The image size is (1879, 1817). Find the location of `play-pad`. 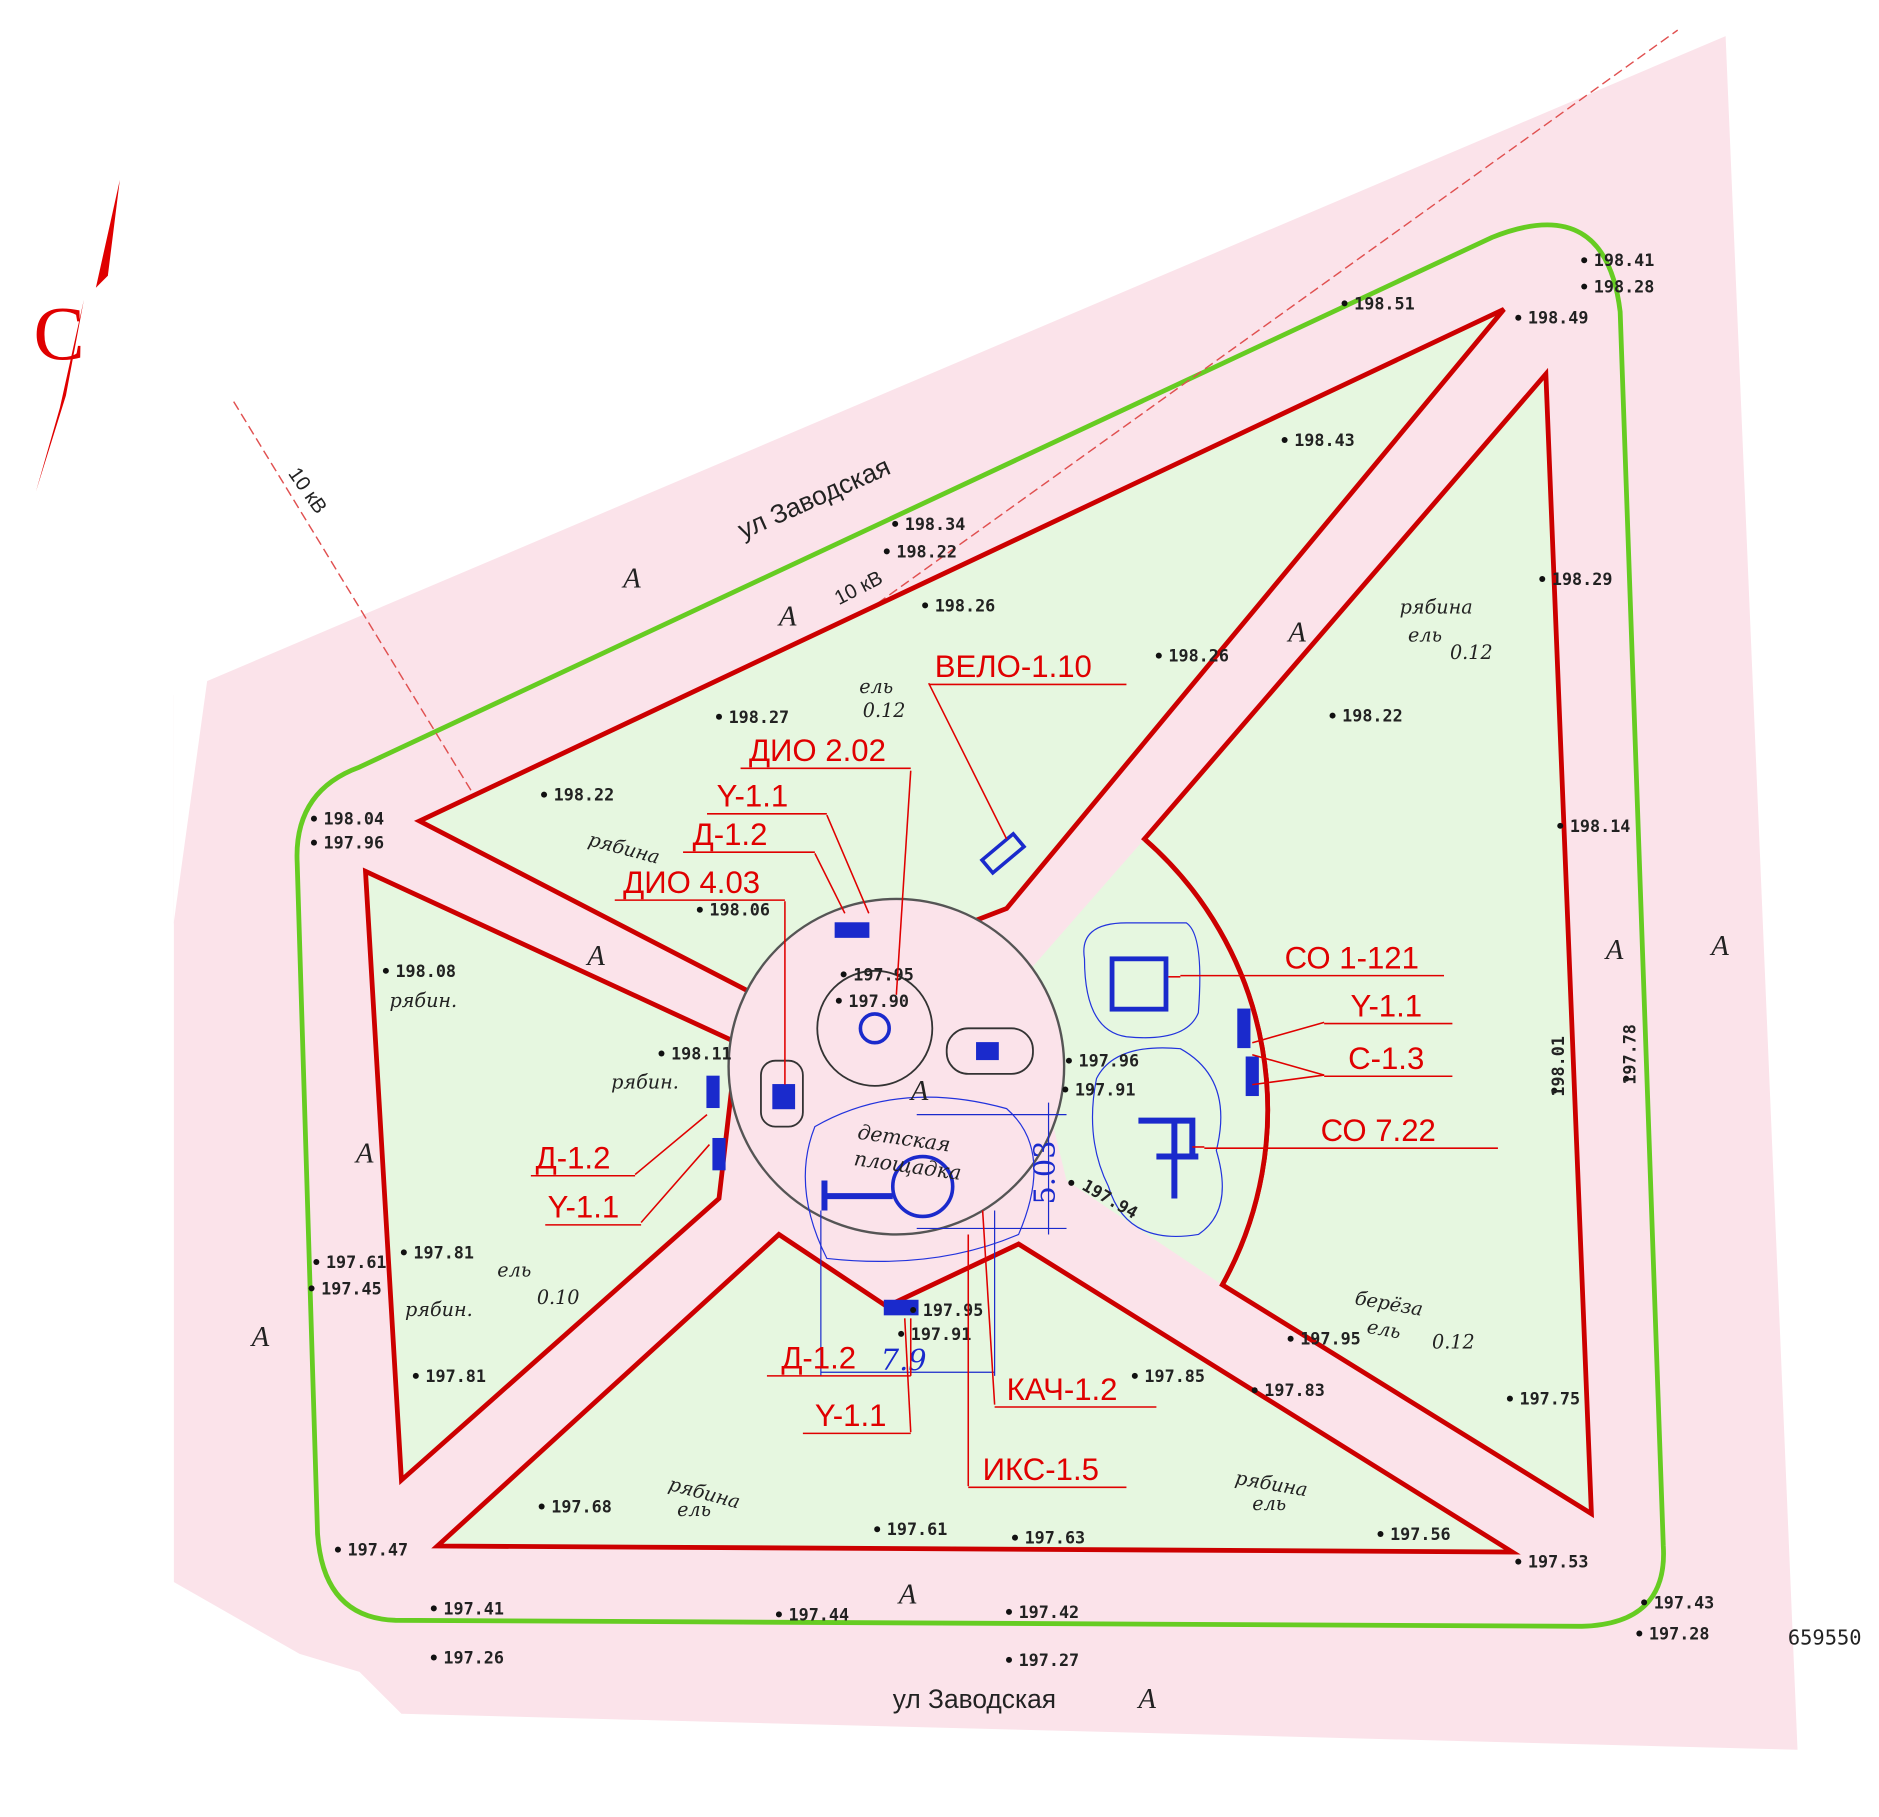

play-pad is located at coordinates (989, 1051).